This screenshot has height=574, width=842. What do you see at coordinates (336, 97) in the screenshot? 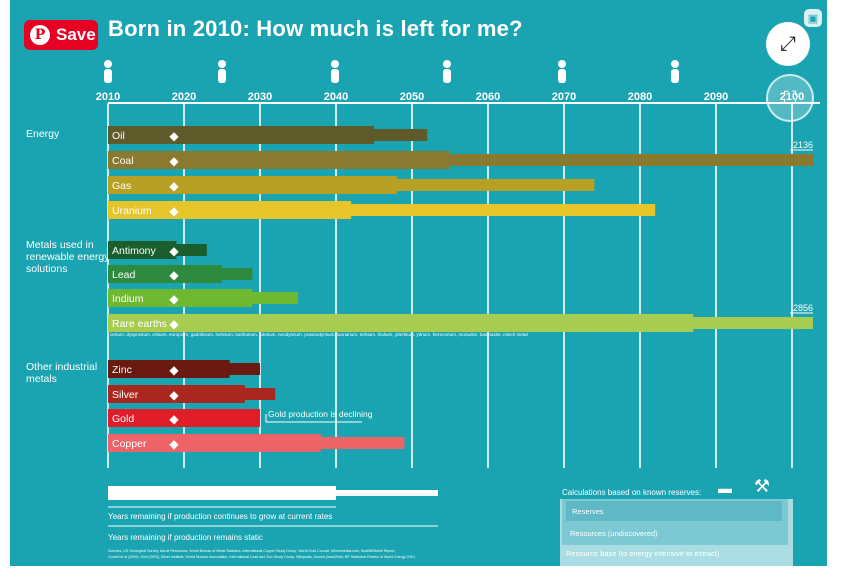
I see `x-tick-label: 2040` at bounding box center [336, 97].